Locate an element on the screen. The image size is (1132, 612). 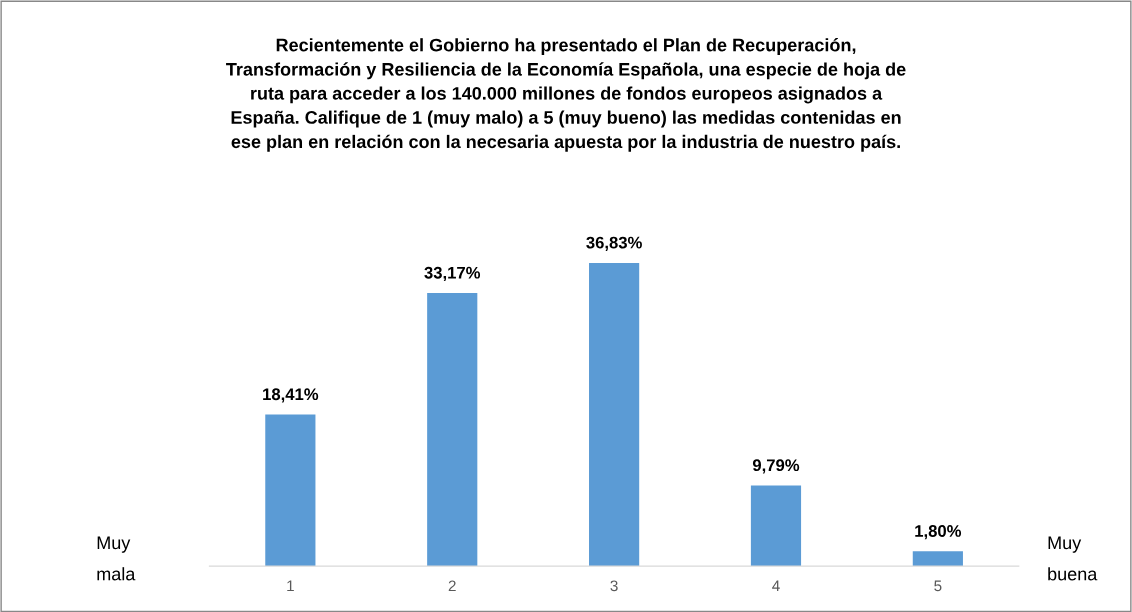
x-tick-label: 3 is located at coordinates (614, 586).